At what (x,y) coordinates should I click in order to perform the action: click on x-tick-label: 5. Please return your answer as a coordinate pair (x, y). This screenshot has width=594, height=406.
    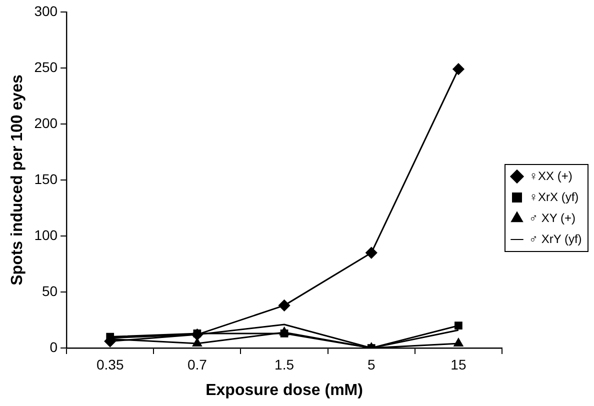
    Looking at the image, I should click on (371, 364).